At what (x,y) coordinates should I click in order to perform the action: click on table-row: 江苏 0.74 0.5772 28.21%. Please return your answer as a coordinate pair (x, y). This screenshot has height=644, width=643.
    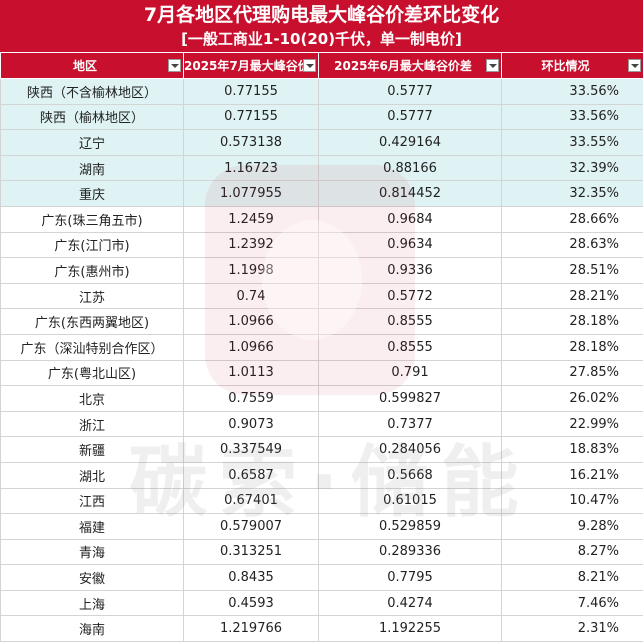
    Looking at the image, I should click on (321, 296).